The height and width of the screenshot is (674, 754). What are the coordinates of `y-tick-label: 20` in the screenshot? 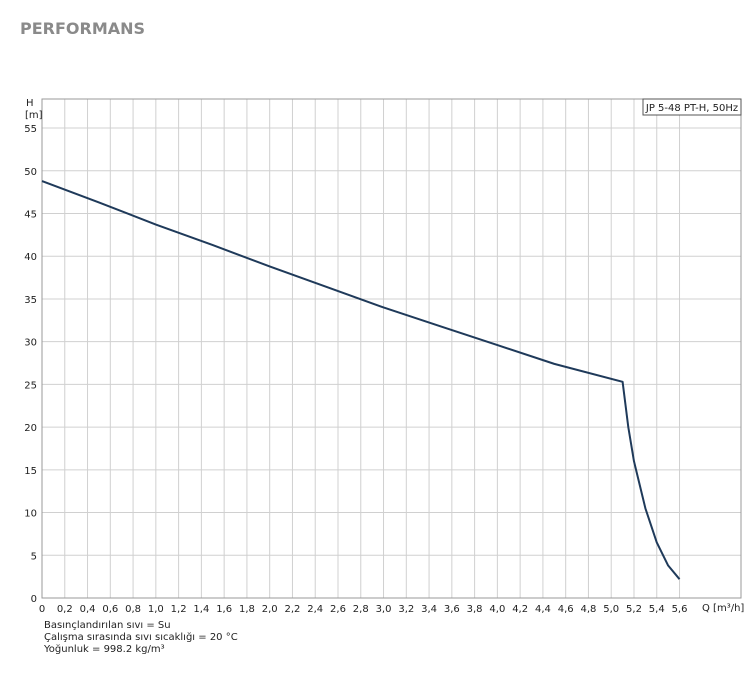 It's located at (30, 428).